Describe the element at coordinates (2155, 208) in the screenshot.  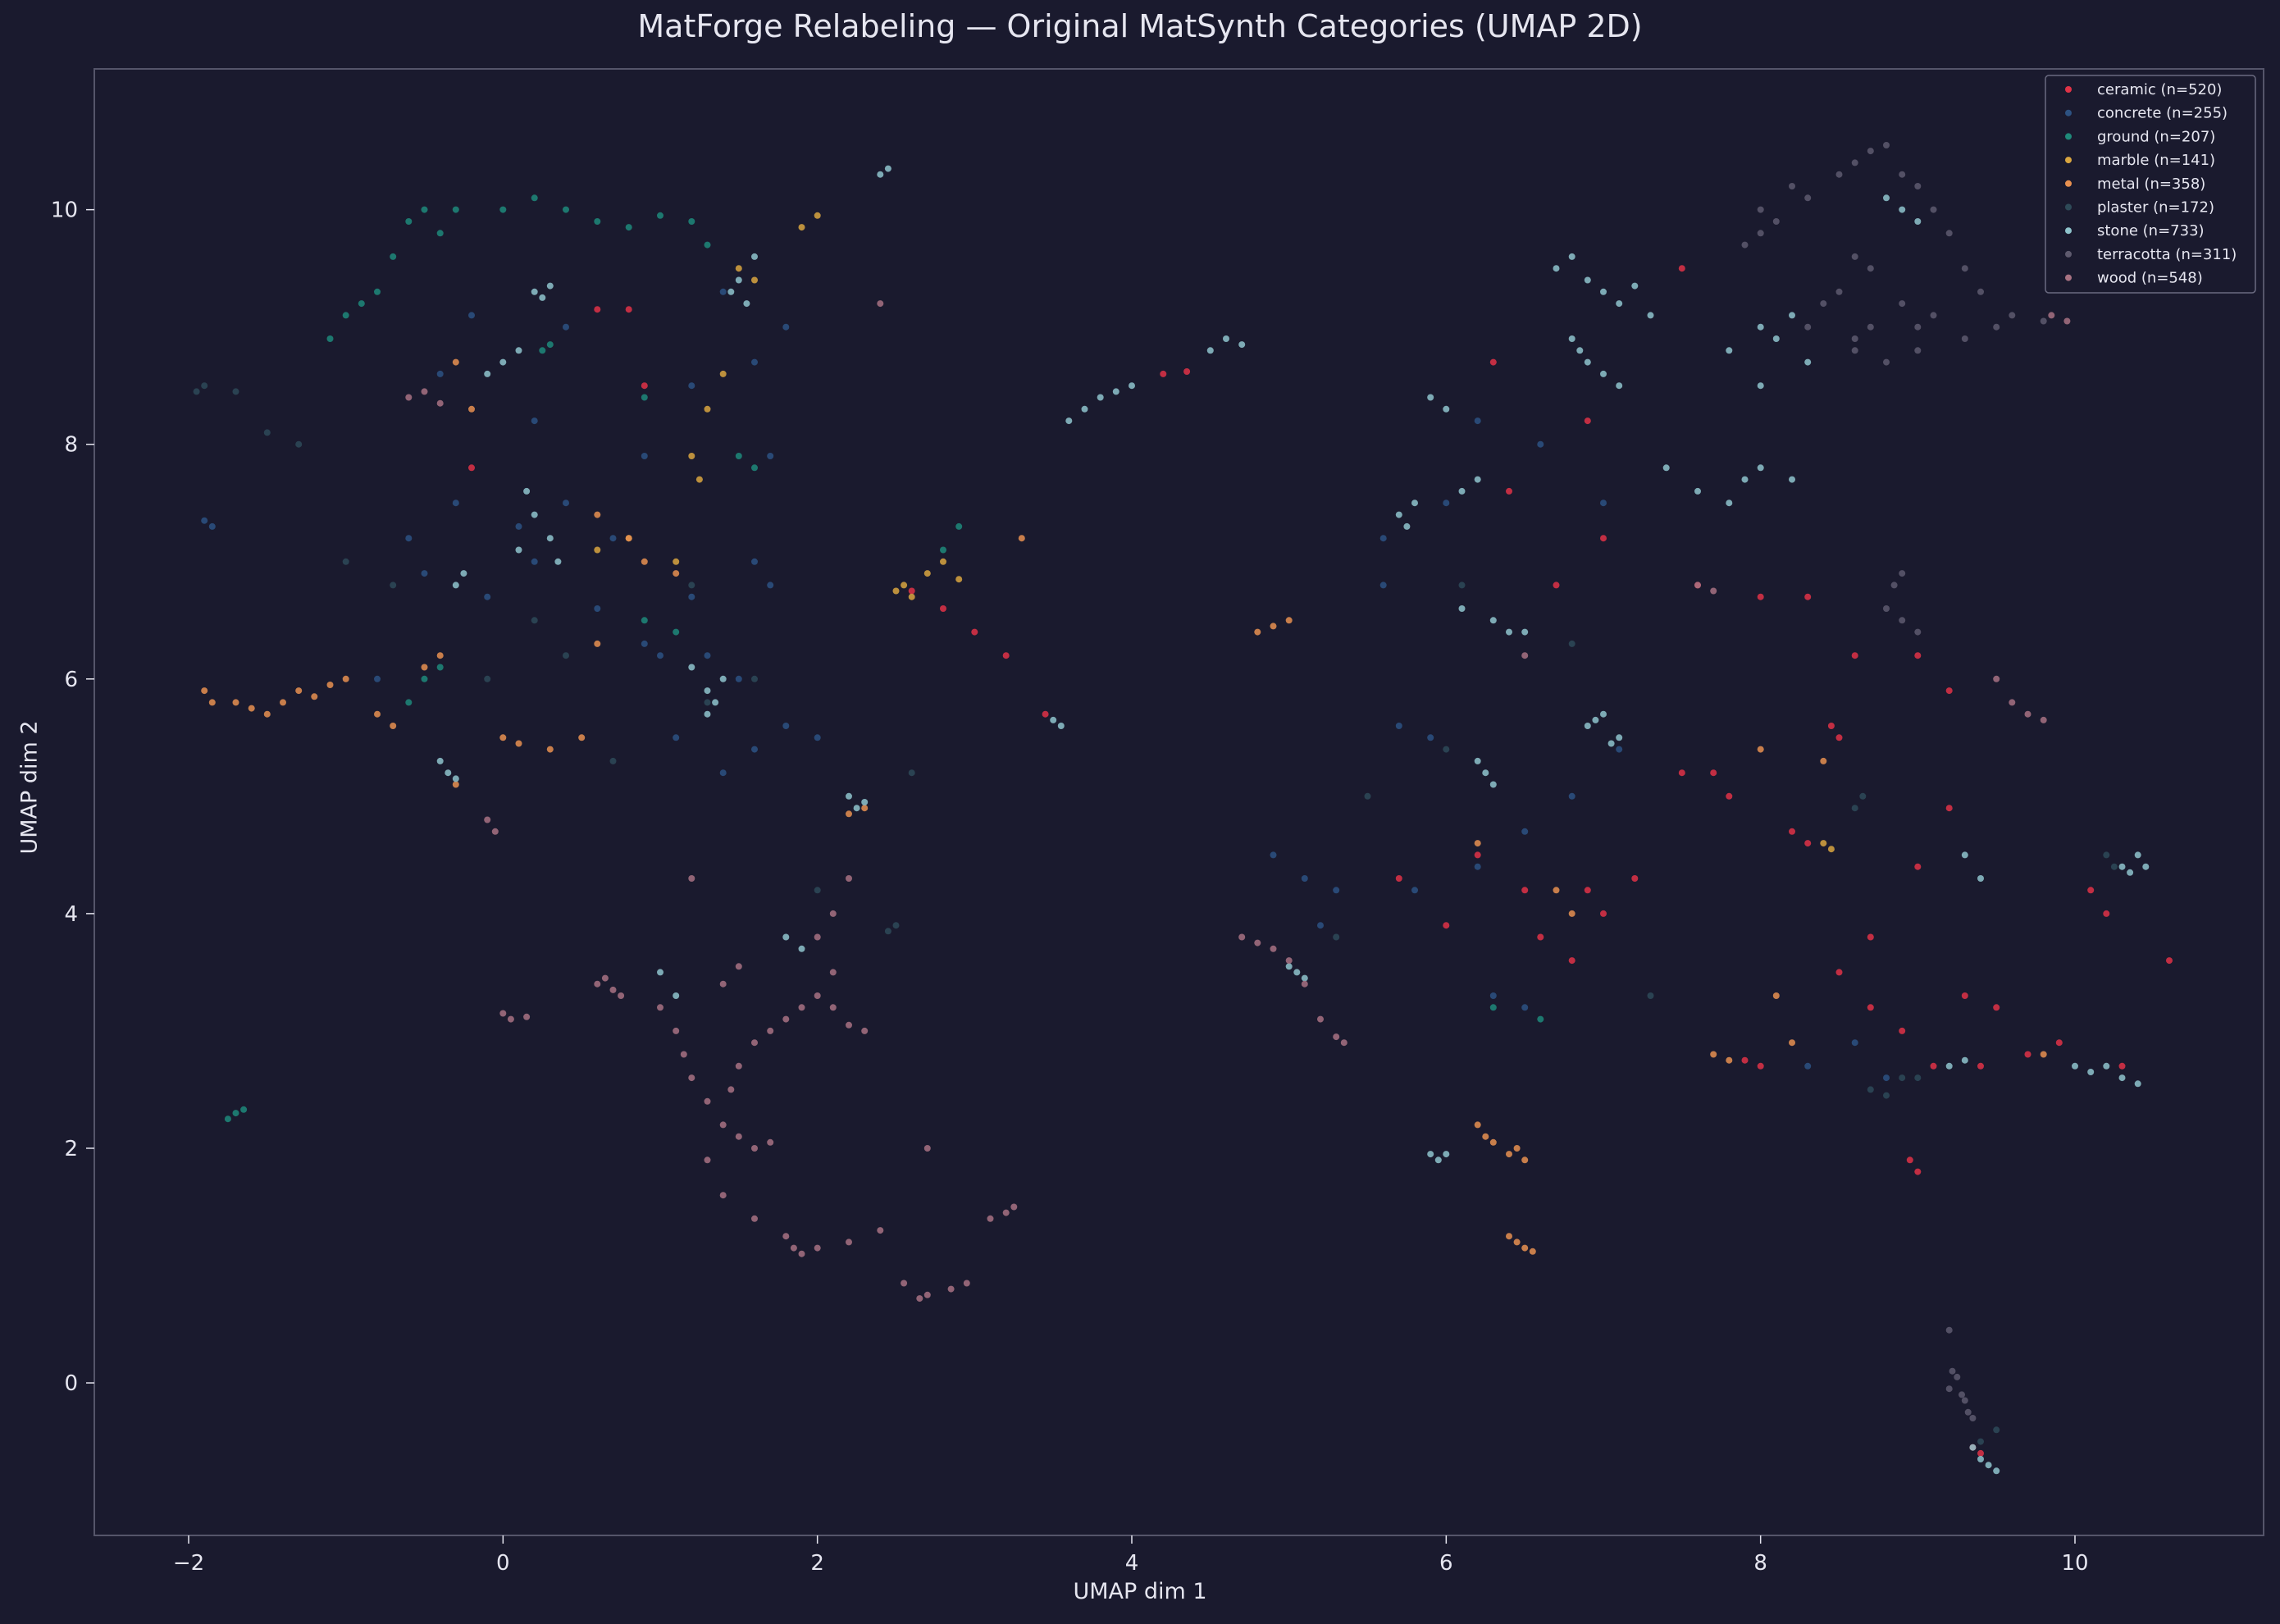
I see `legend-label: plaster (n=172)` at that location.